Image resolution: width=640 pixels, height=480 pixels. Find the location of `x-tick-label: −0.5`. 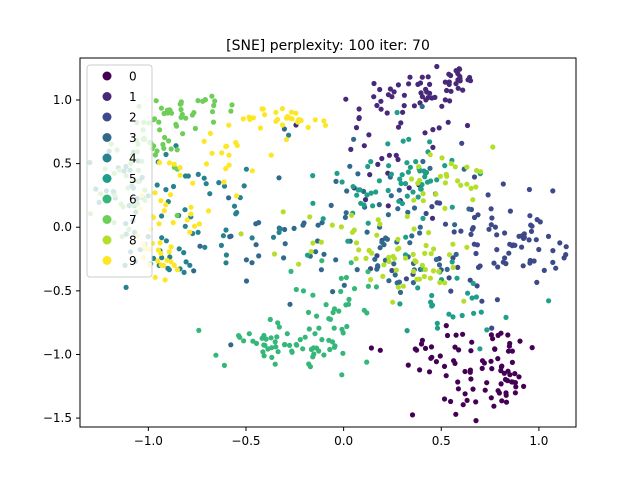

x-tick-label: −0.5 is located at coordinates (245, 441).